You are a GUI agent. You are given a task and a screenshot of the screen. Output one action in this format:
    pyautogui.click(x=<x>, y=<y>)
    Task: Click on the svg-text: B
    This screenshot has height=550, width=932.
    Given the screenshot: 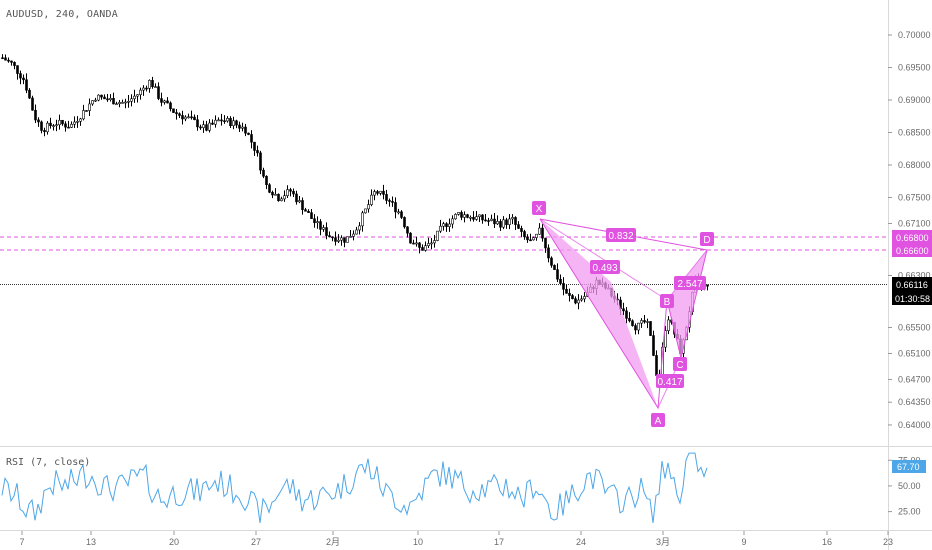 What is the action you would take?
    pyautogui.click(x=667, y=302)
    